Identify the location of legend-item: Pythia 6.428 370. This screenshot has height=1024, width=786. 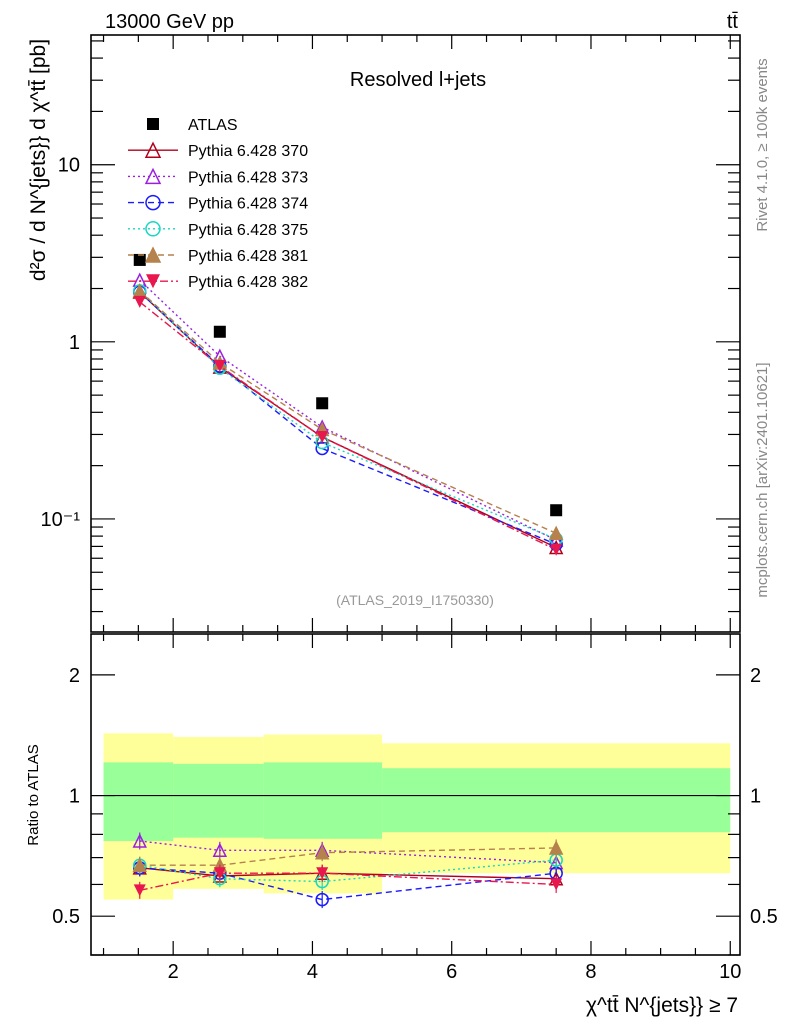
(218, 150).